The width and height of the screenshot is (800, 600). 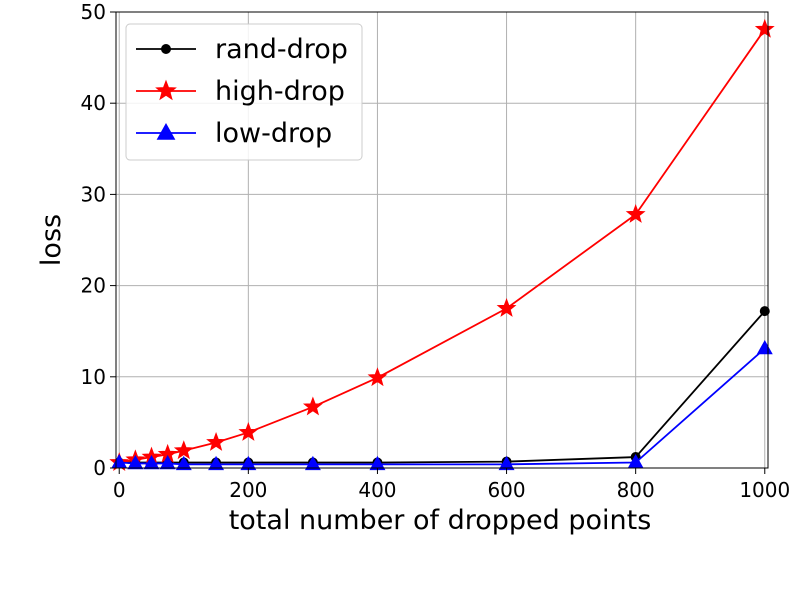 What do you see at coordinates (93, 12) in the screenshot?
I see `y-tick-label: 50` at bounding box center [93, 12].